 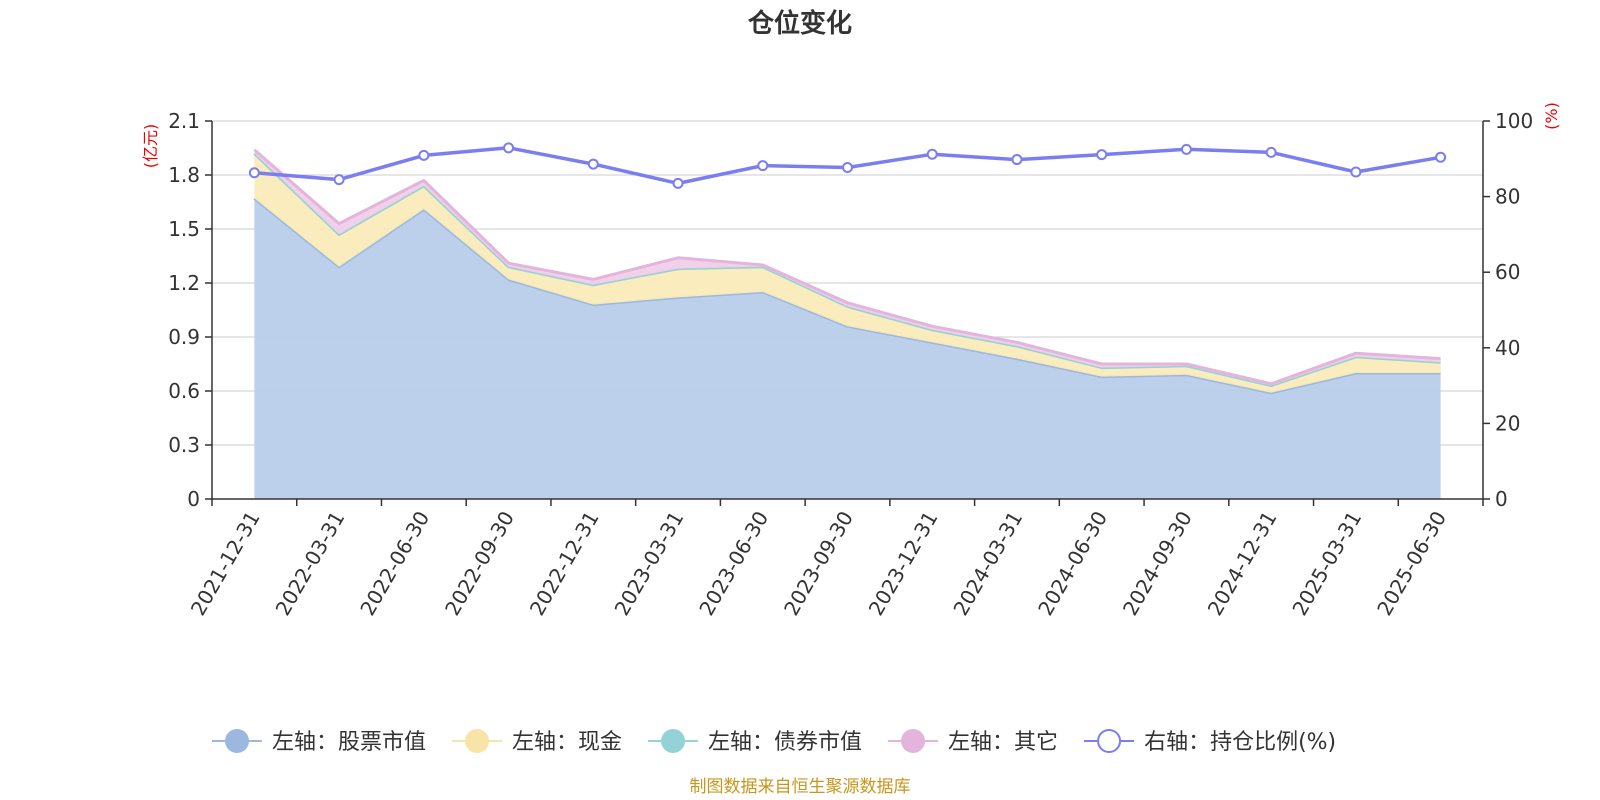 What do you see at coordinates (394, 563) in the screenshot?
I see `x-axis-tick-label: 2022-06-30` at bounding box center [394, 563].